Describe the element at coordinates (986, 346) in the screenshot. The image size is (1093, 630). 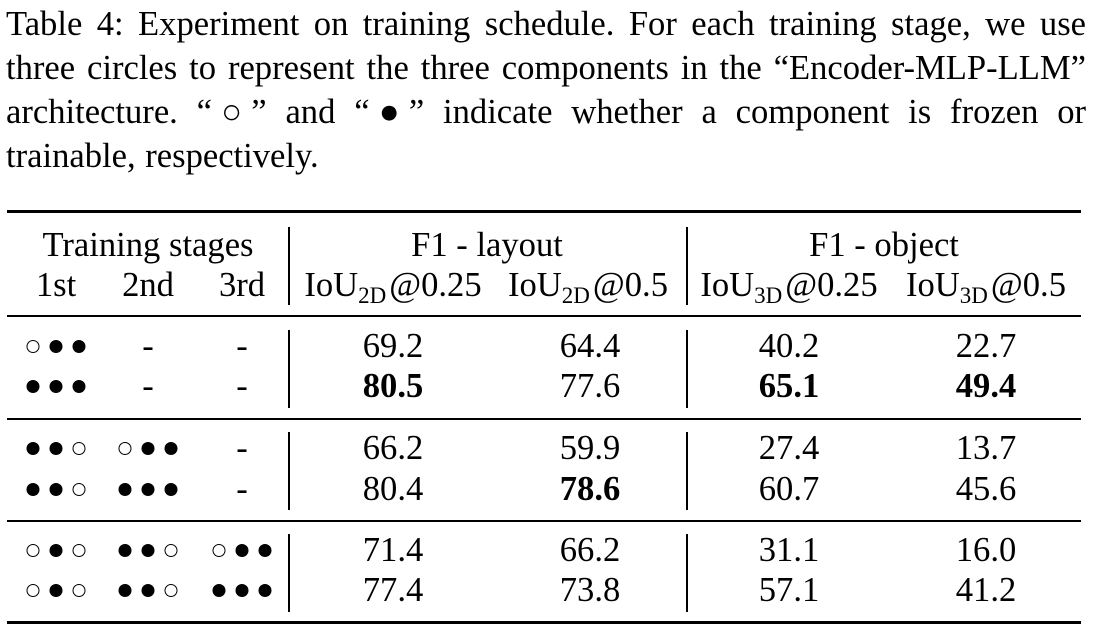
I see `value-cell: 22.7` at that location.